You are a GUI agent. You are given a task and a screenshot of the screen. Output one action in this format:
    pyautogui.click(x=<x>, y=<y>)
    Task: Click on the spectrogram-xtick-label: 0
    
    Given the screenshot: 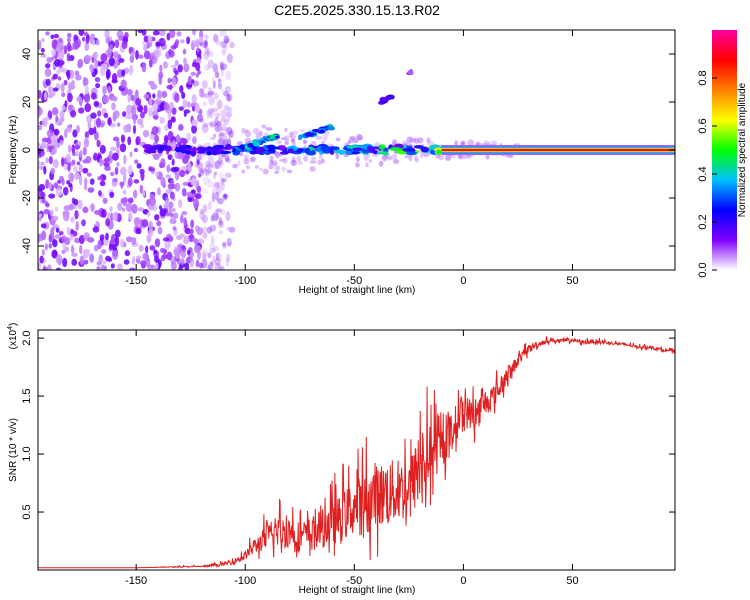 What is the action you would take?
    pyautogui.click(x=463, y=281)
    